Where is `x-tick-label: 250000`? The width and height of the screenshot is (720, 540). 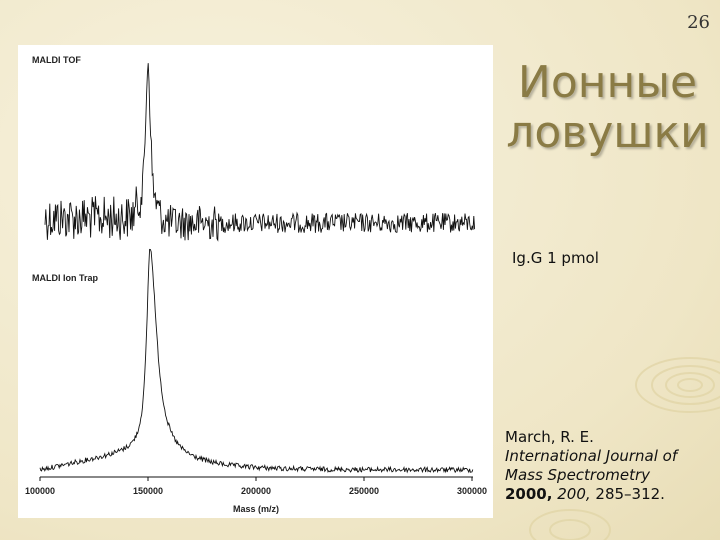 x-tick-label: 250000 is located at coordinates (364, 491).